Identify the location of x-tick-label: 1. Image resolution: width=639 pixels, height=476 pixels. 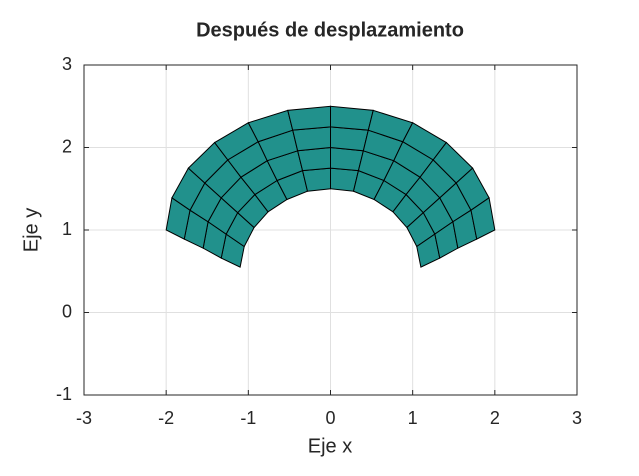
(413, 418).